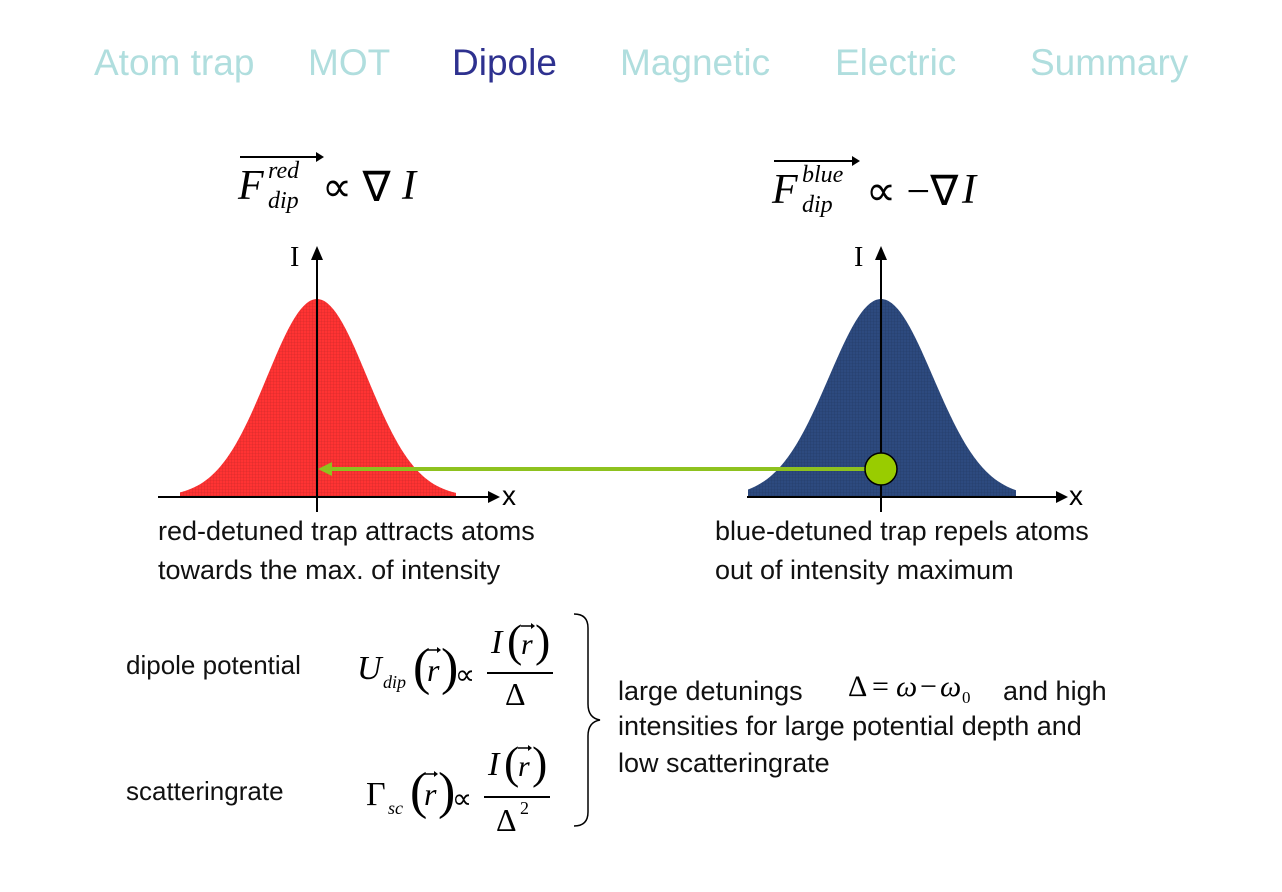  What do you see at coordinates (515, 694) in the screenshot?
I see `potential-denominator: Δ` at bounding box center [515, 694].